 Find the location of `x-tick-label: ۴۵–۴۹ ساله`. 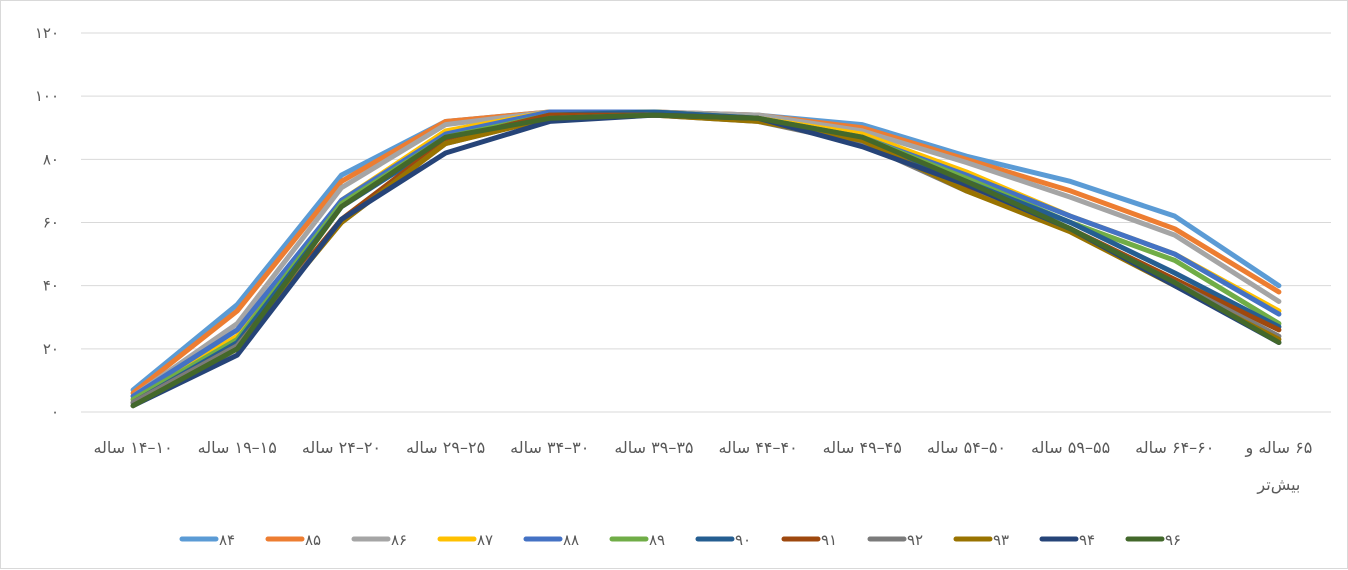

x-tick-label: ۴۵–۴۹ ساله is located at coordinates (862, 447).